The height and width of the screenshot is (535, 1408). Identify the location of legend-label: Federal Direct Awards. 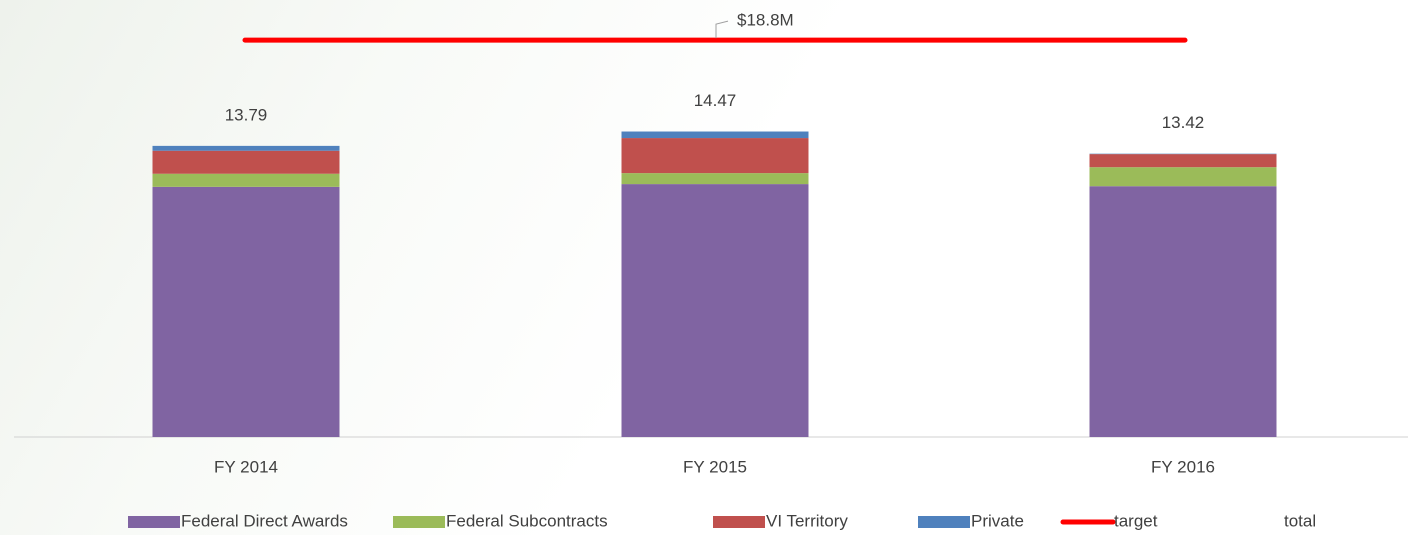
(264, 520).